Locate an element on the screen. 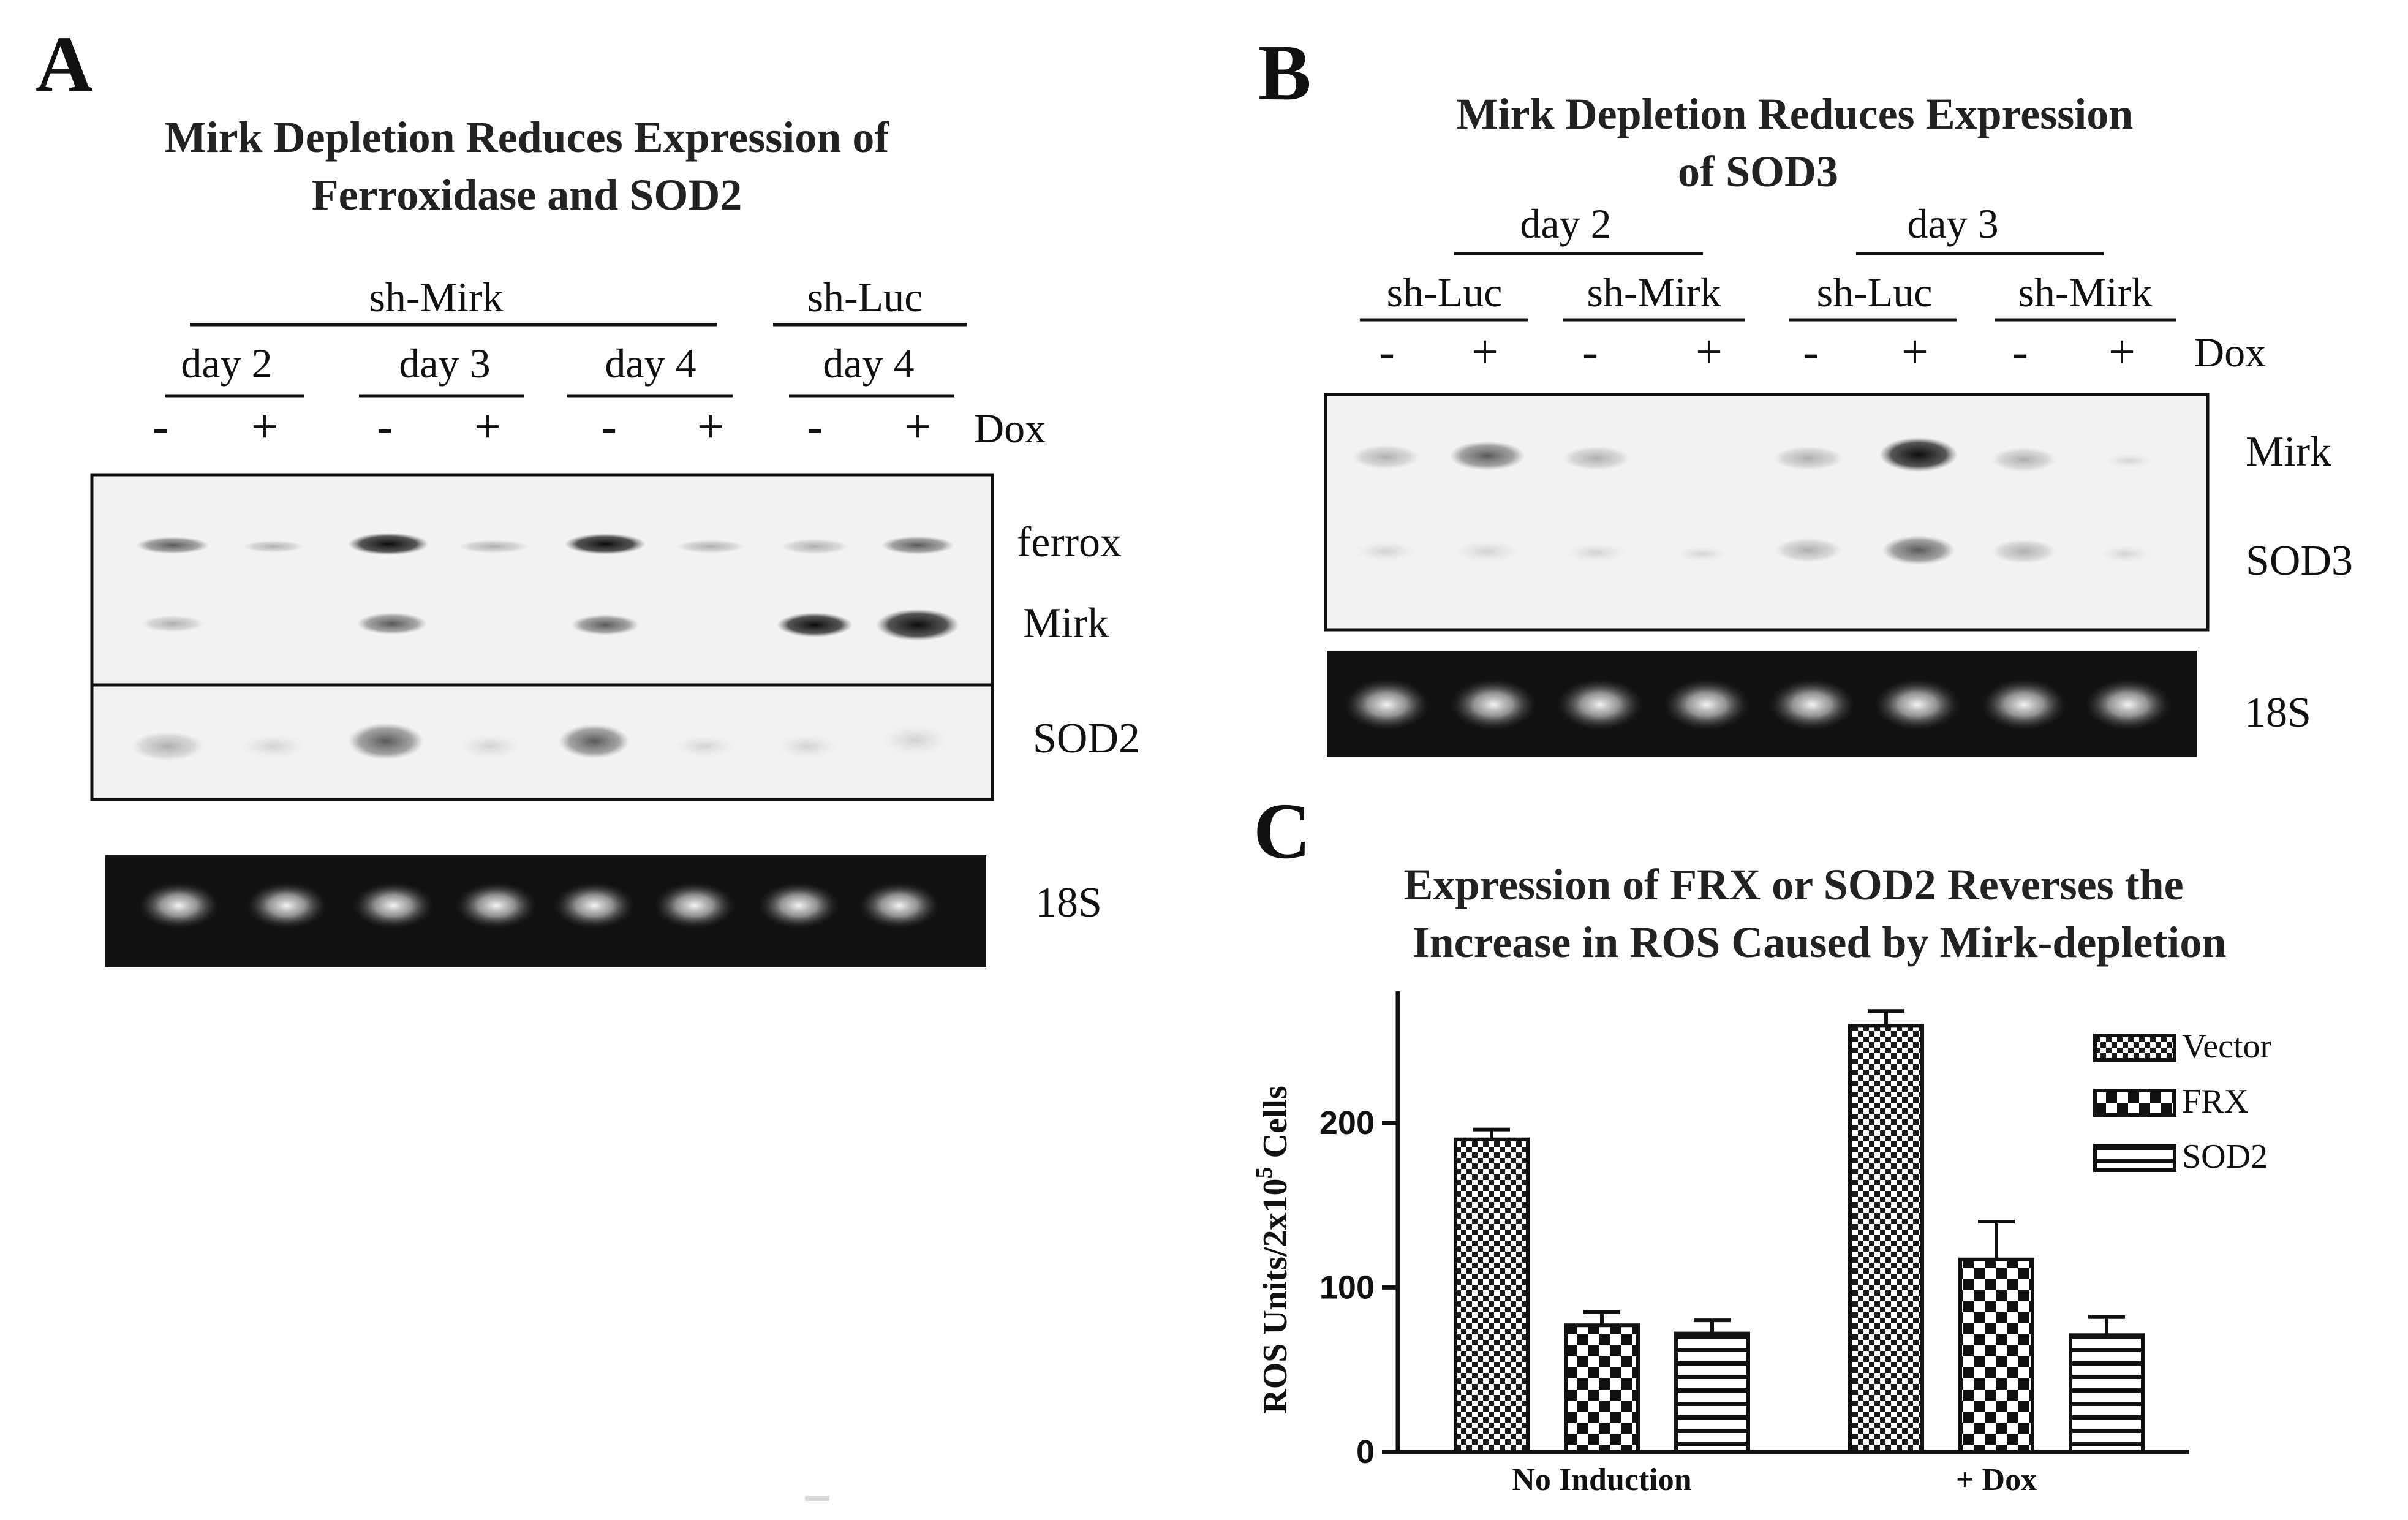 The width and height of the screenshot is (2408, 1520). panel-b-row-label: SOD3 is located at coordinates (2299, 560).